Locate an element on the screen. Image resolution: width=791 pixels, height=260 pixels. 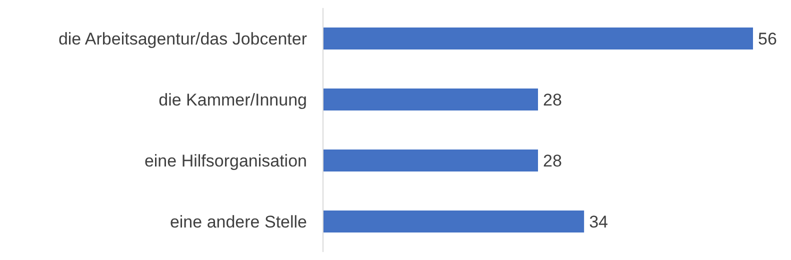
data-label: 56 is located at coordinates (767, 39).